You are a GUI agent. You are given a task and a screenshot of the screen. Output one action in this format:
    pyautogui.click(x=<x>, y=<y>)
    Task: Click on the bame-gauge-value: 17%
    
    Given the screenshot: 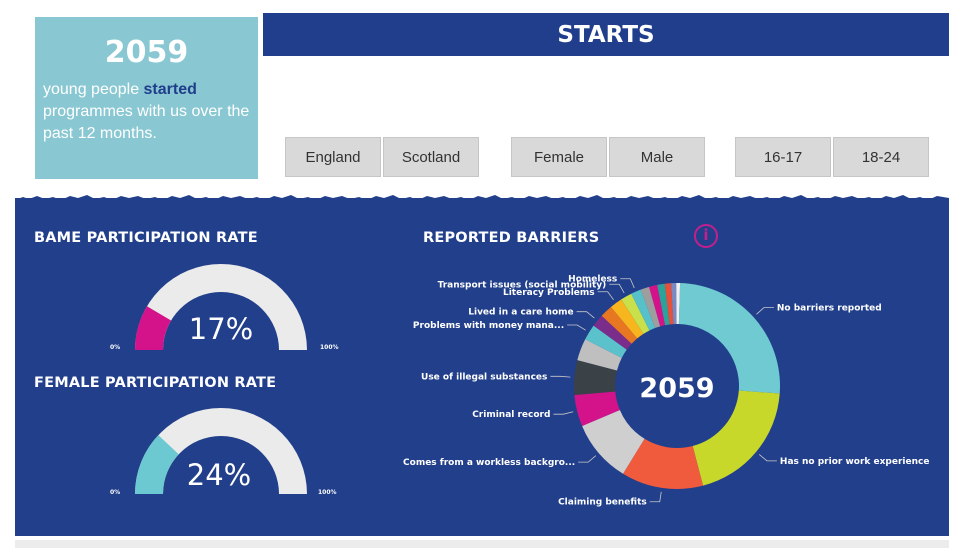 What is the action you would take?
    pyautogui.click(x=221, y=329)
    